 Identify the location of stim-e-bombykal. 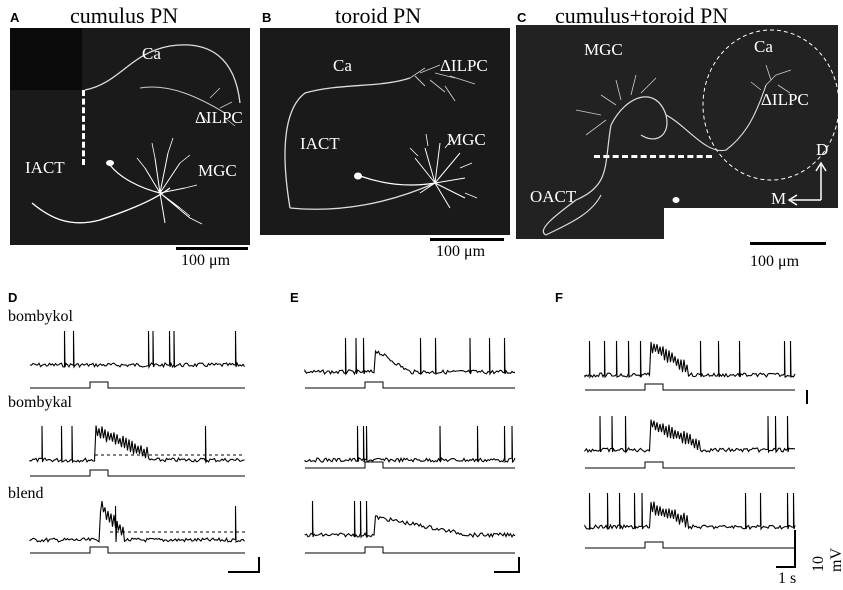
(410, 465).